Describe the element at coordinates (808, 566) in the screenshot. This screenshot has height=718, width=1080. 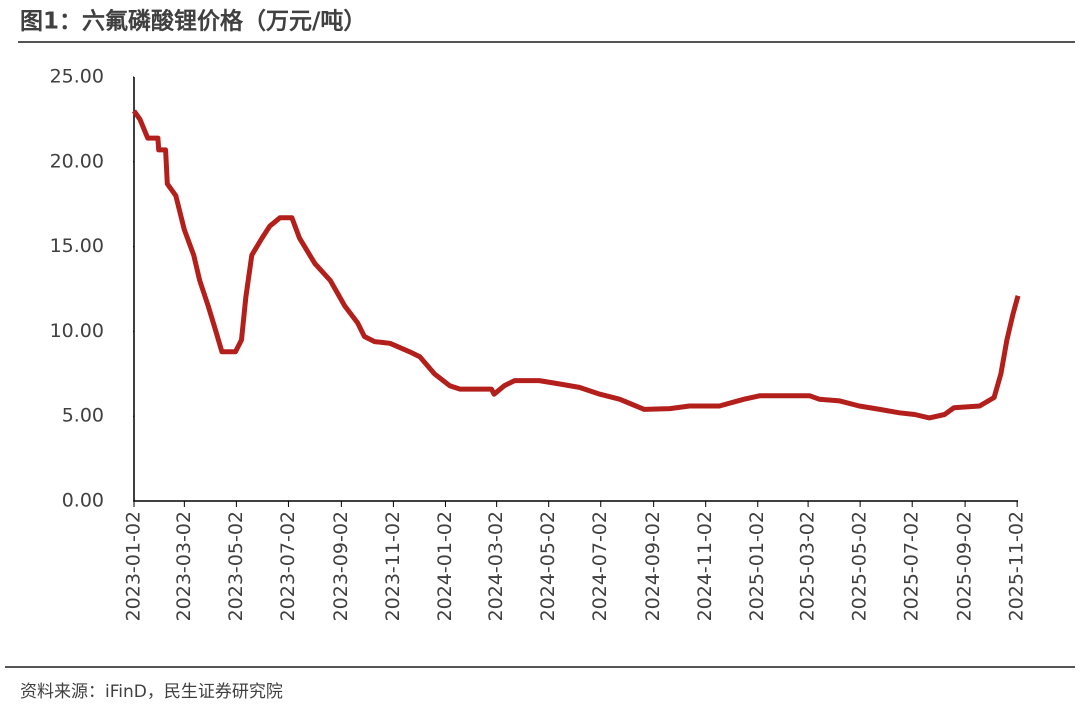
I see `x-tick-label: 2025-03-02` at that location.